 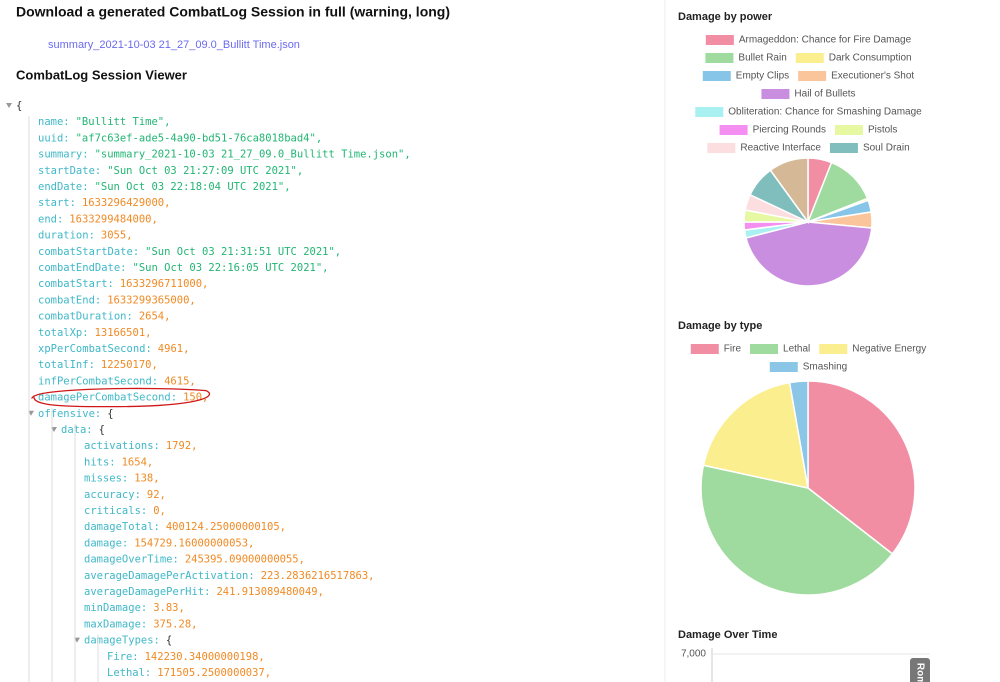 What do you see at coordinates (870, 58) in the screenshot?
I see `legend-label: Dark Consumption` at bounding box center [870, 58].